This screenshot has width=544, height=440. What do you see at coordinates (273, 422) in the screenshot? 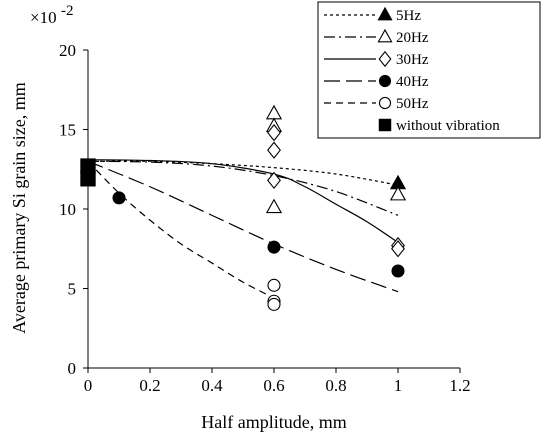
I see `x-axis-title: Half amplitude, mm` at bounding box center [273, 422].